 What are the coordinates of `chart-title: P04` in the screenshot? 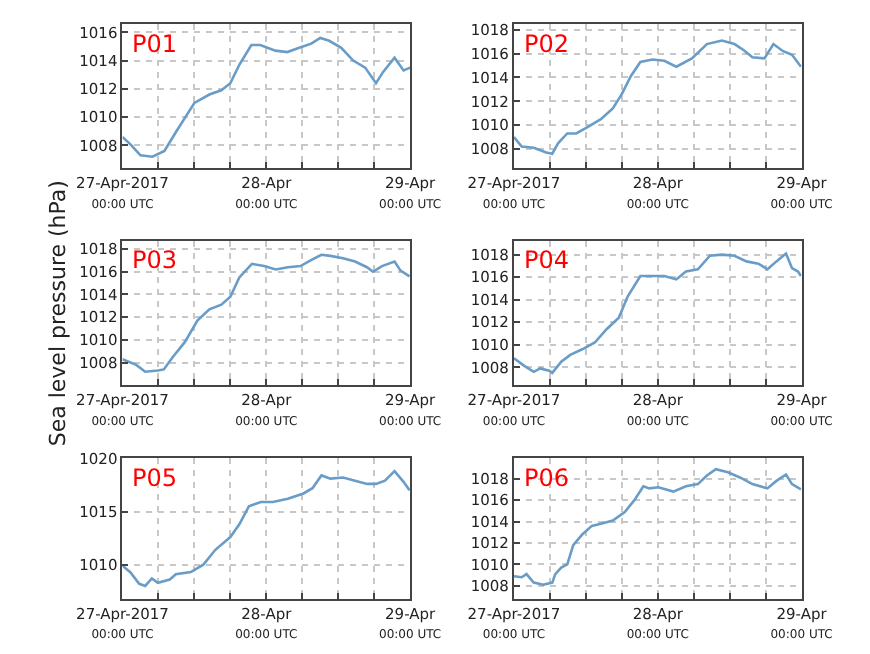 It's located at (547, 260).